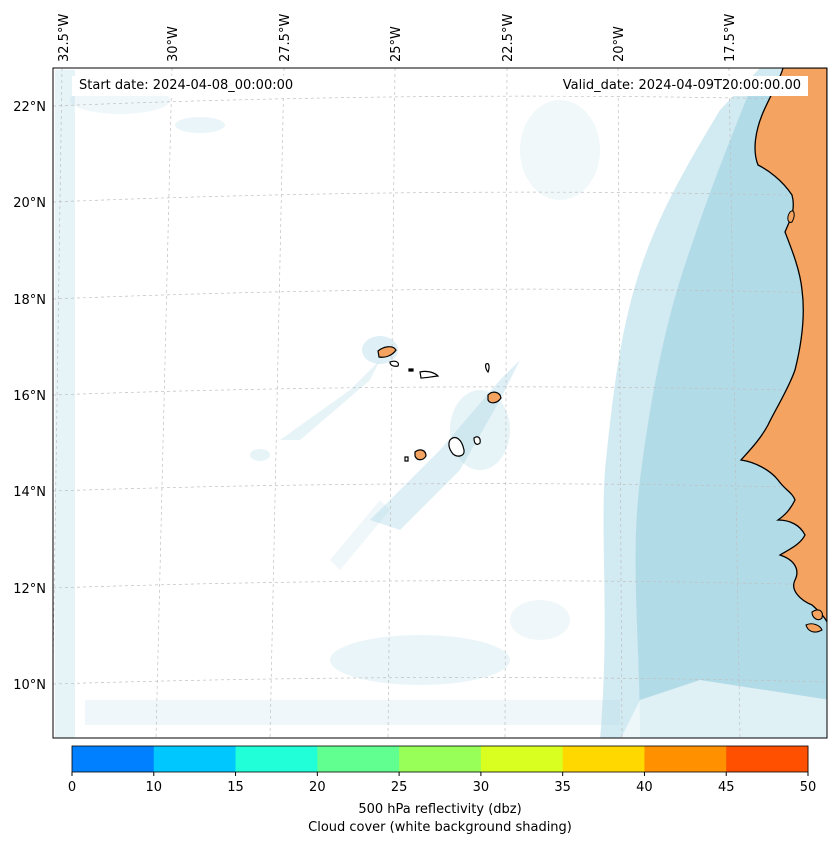 The height and width of the screenshot is (843, 837). I want to click on colorbar-frame, so click(440, 759).